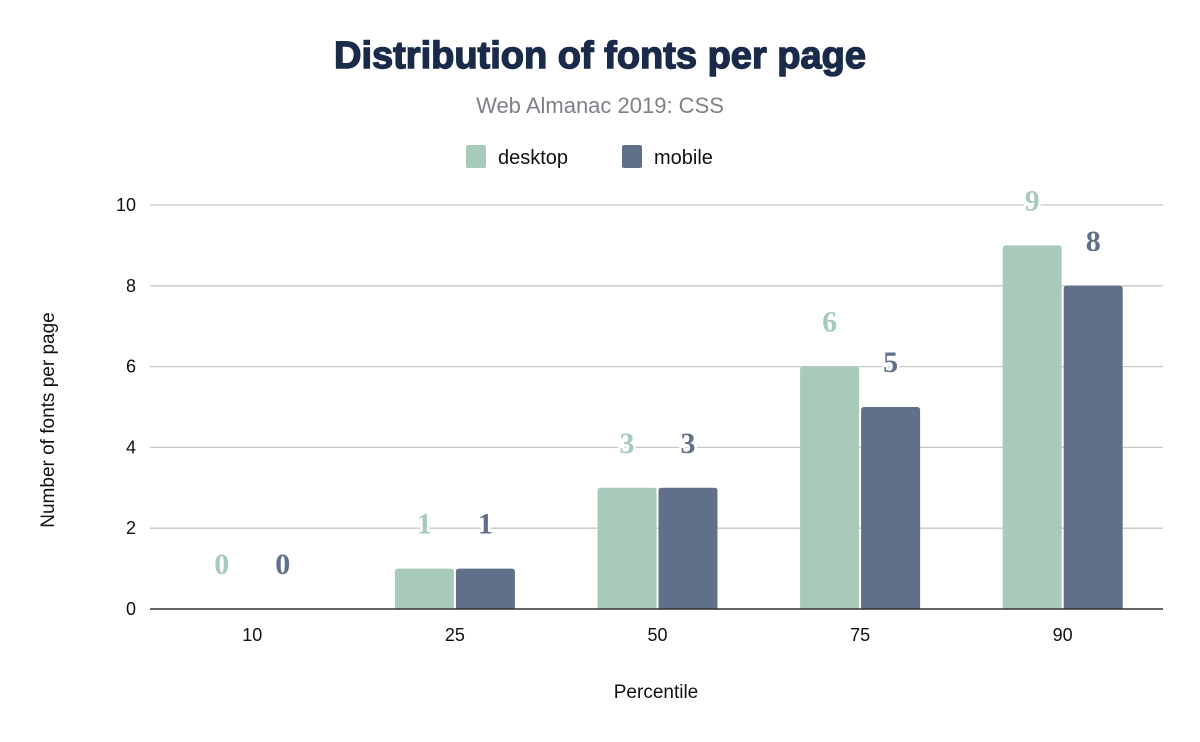 This screenshot has height=742, width=1200. Describe the element at coordinates (1093, 241) in the screenshot. I see `data-label-mobile-90: 8` at that location.